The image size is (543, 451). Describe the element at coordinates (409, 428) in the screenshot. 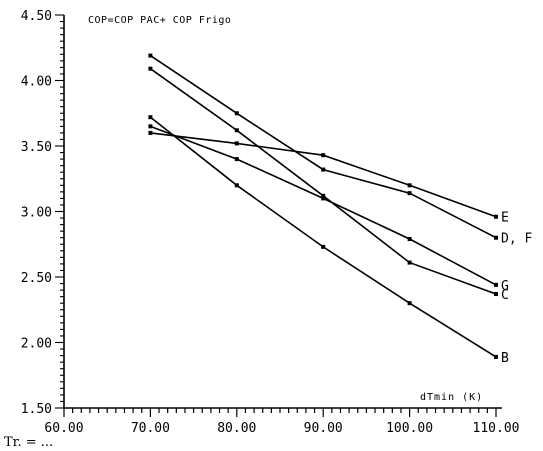

I see `x-tick-label: 100.00` at that location.